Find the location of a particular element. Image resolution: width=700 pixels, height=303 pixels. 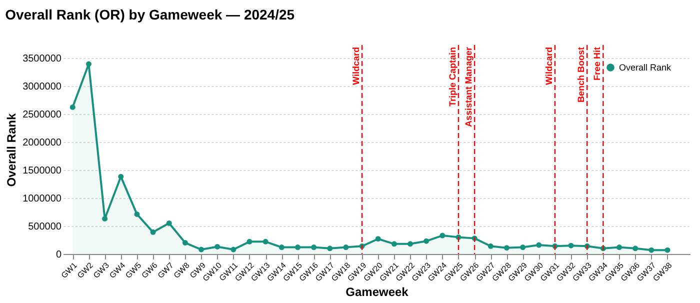

ref-line-label: Bench Boost is located at coordinates (581, 75).